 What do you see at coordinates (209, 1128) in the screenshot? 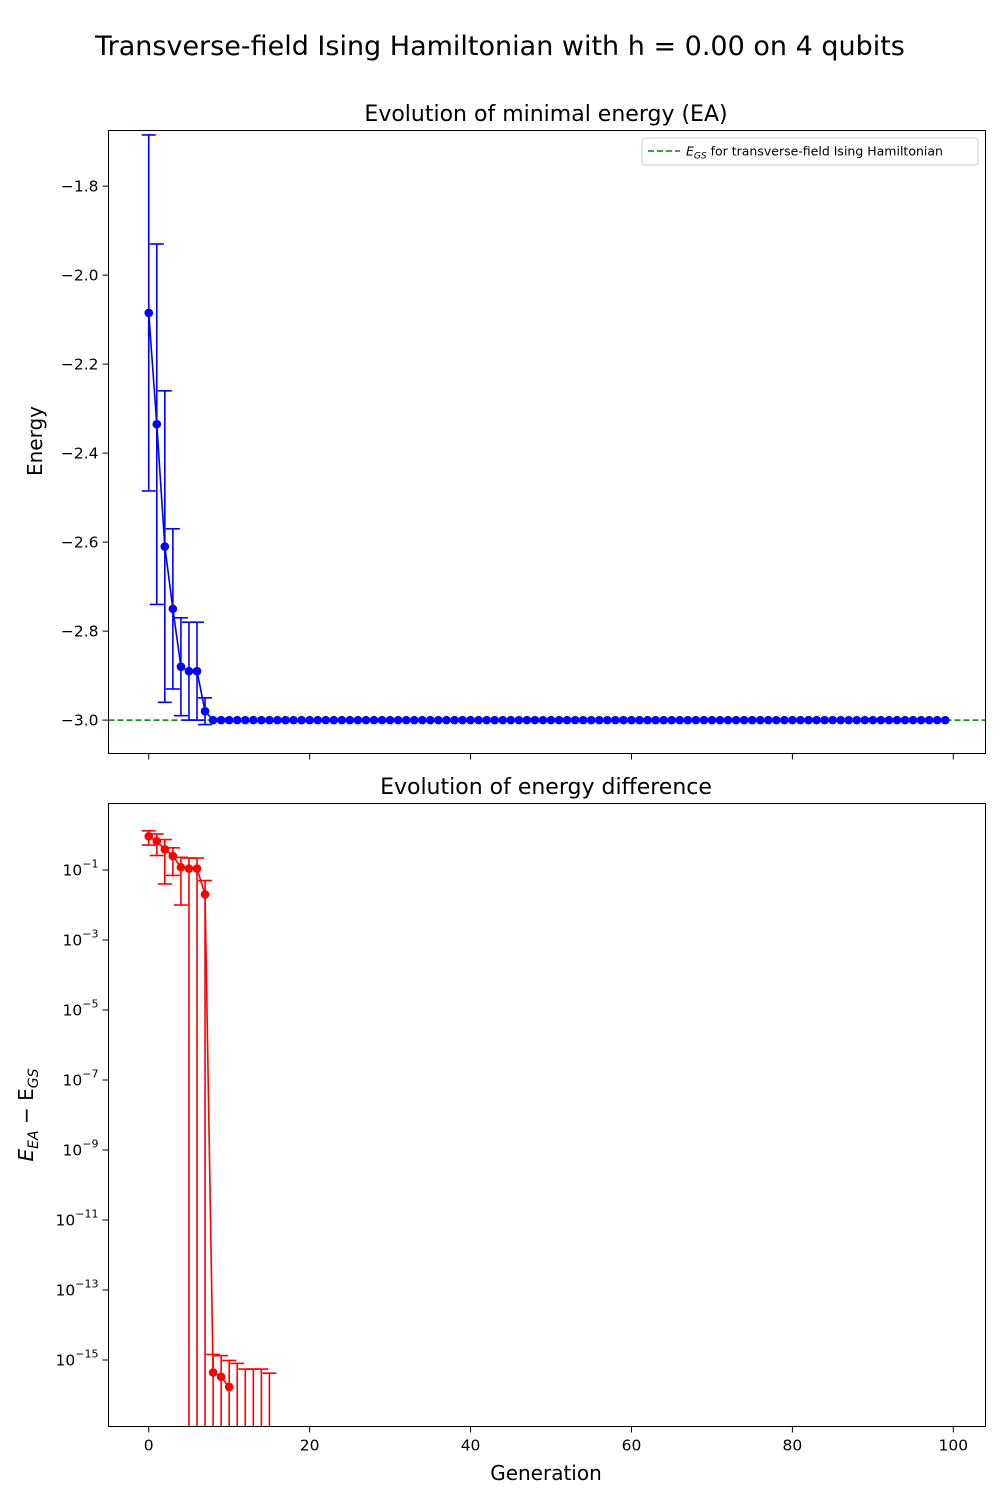
I see `difference-series` at bounding box center [209, 1128].